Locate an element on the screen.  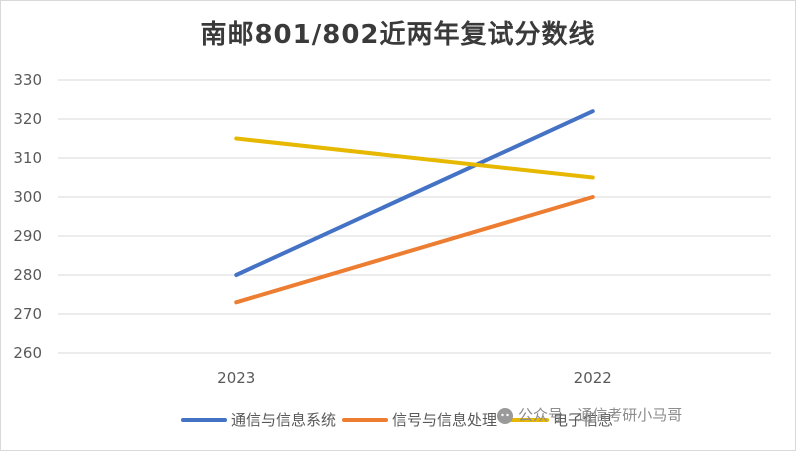
legend-label: 通信与信息系统 is located at coordinates (283, 420).